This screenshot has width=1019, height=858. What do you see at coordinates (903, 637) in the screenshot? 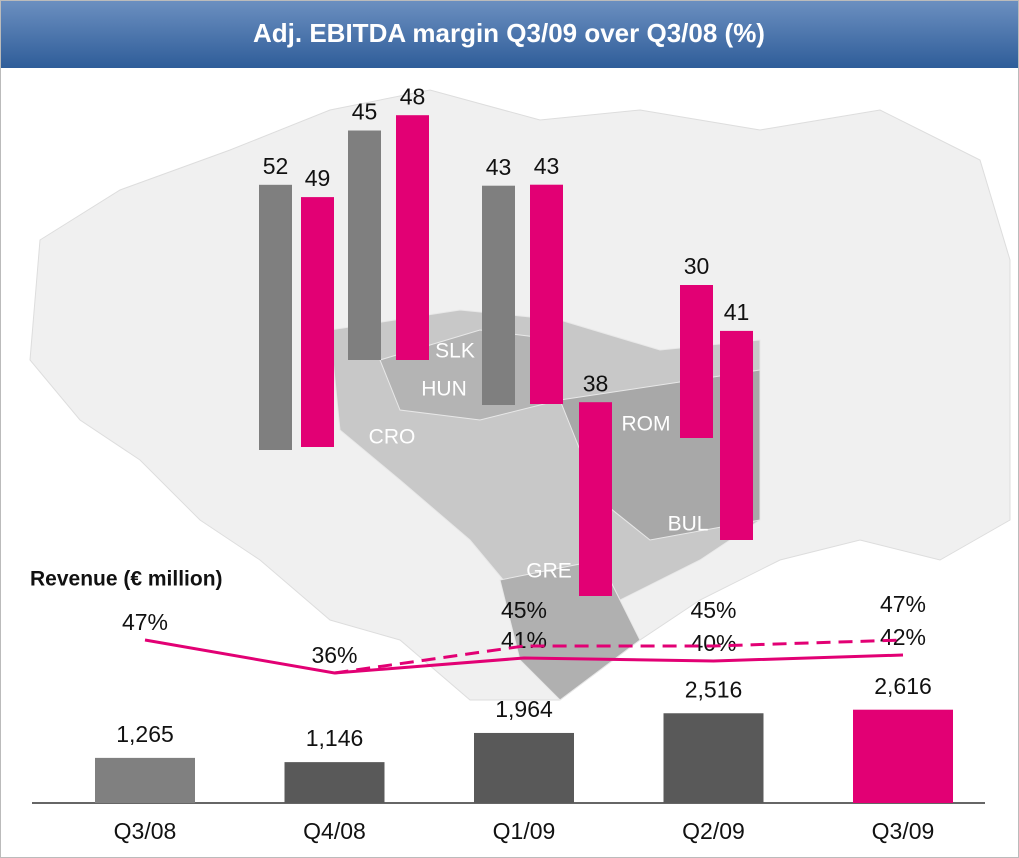
I see `percent-label: 42%` at bounding box center [903, 637].